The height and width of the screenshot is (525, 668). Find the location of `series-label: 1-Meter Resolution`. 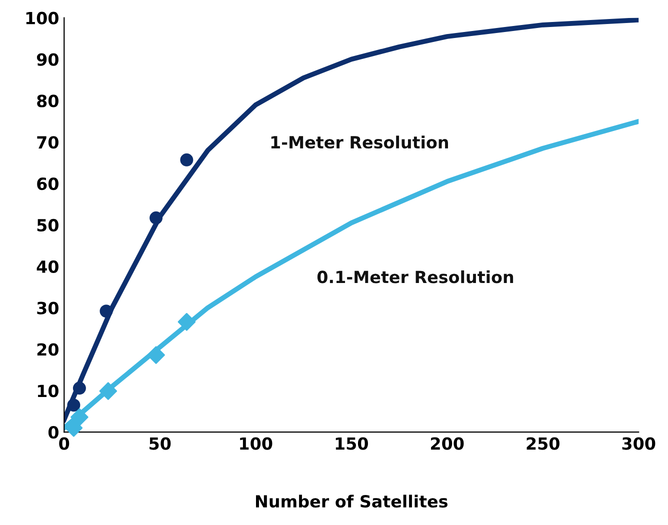

series-label: 1-Meter Resolution is located at coordinates (359, 142).